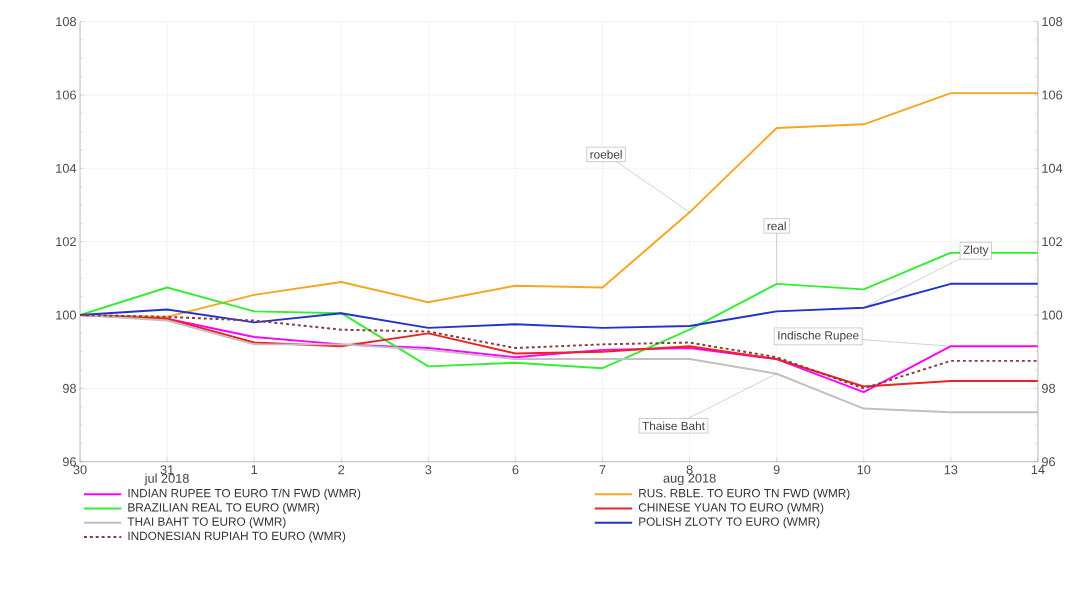 This screenshot has height=594, width=1088. Describe the element at coordinates (166, 479) in the screenshot. I see `text: jul 2018` at that location.